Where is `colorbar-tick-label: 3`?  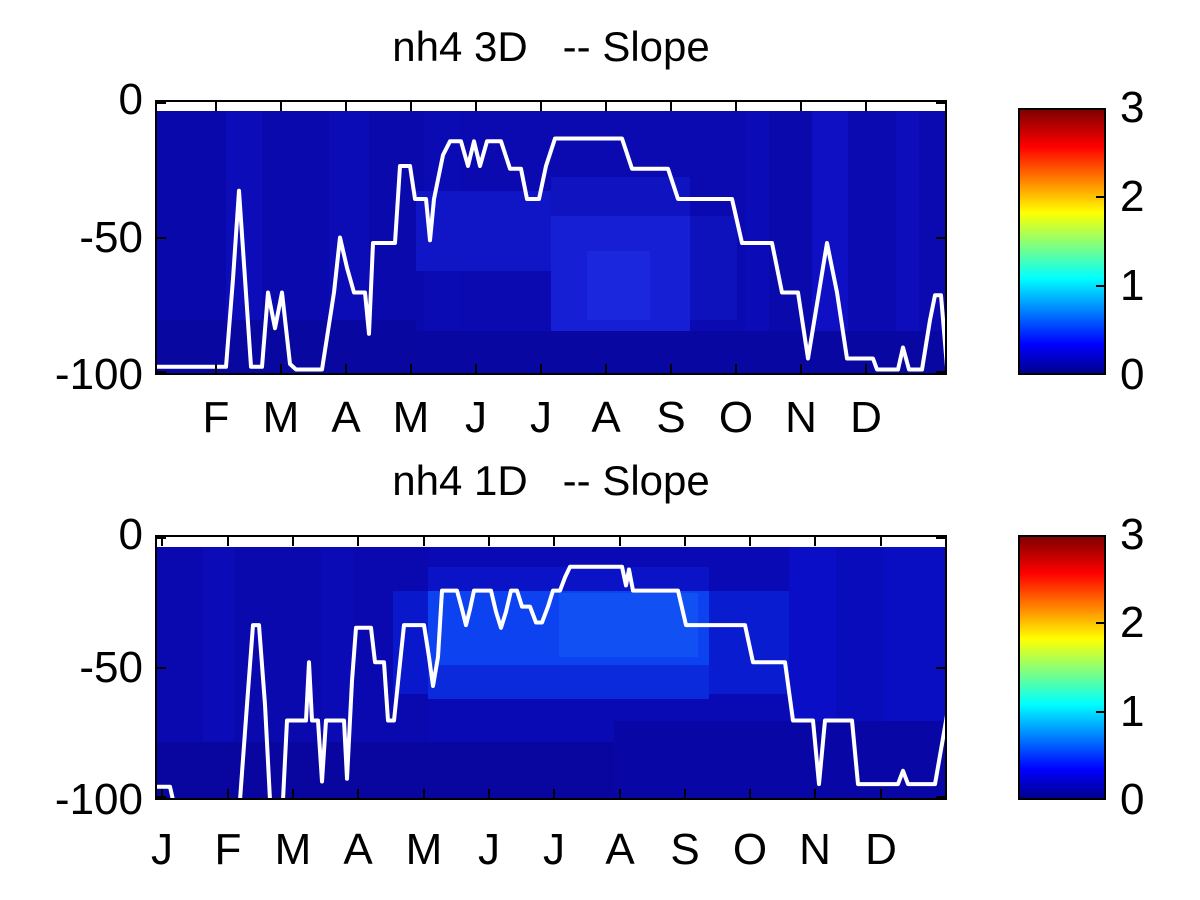 colorbar-tick-label: 3 is located at coordinates (1132, 107).